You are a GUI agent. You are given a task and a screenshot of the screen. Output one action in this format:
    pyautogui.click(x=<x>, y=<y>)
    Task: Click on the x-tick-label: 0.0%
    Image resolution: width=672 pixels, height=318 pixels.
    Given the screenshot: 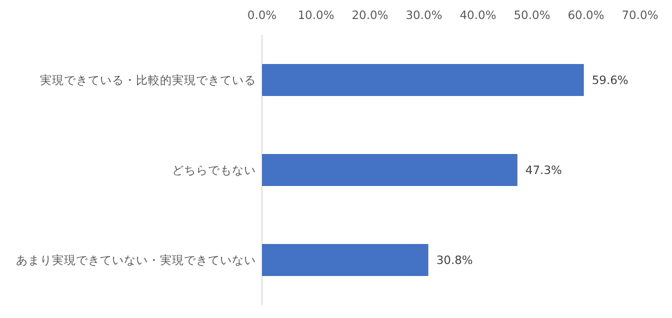 What is the action you would take?
    pyautogui.click(x=262, y=15)
    